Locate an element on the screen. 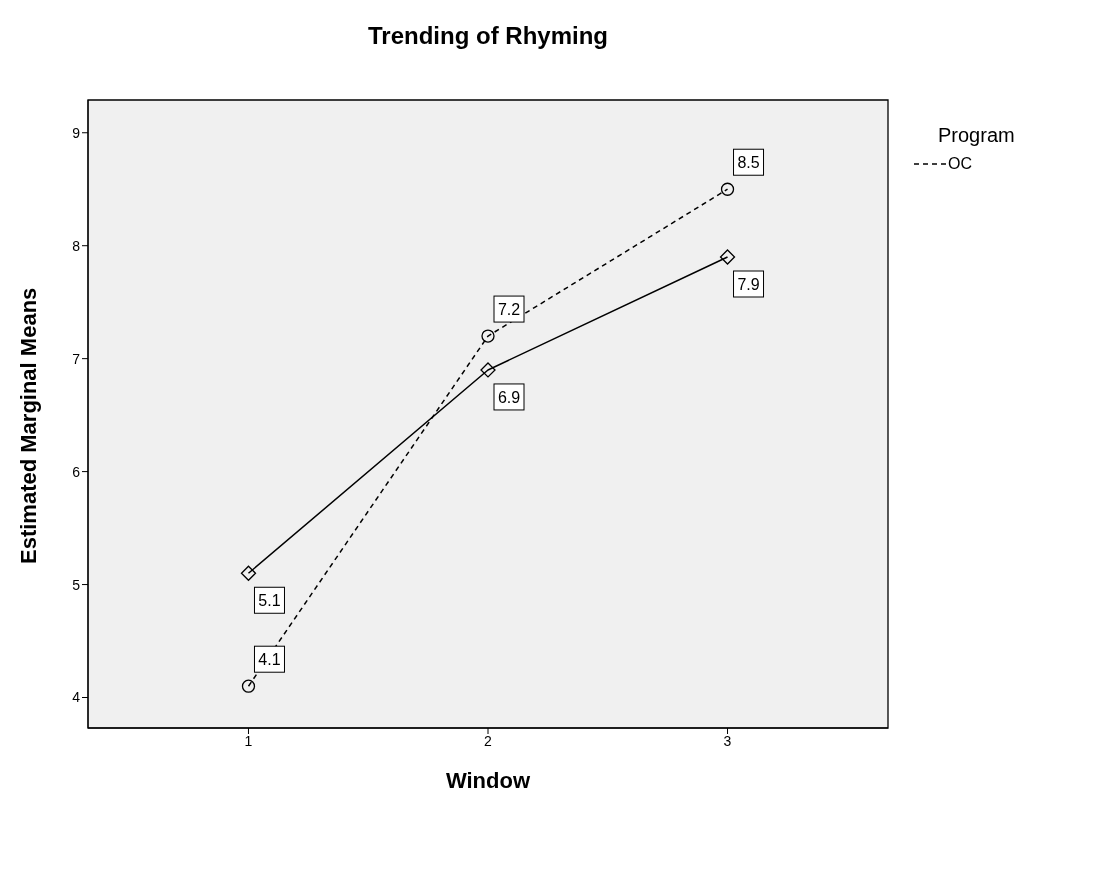 The width and height of the screenshot is (1119, 882). y-tick-label: 6 is located at coordinates (76, 471).